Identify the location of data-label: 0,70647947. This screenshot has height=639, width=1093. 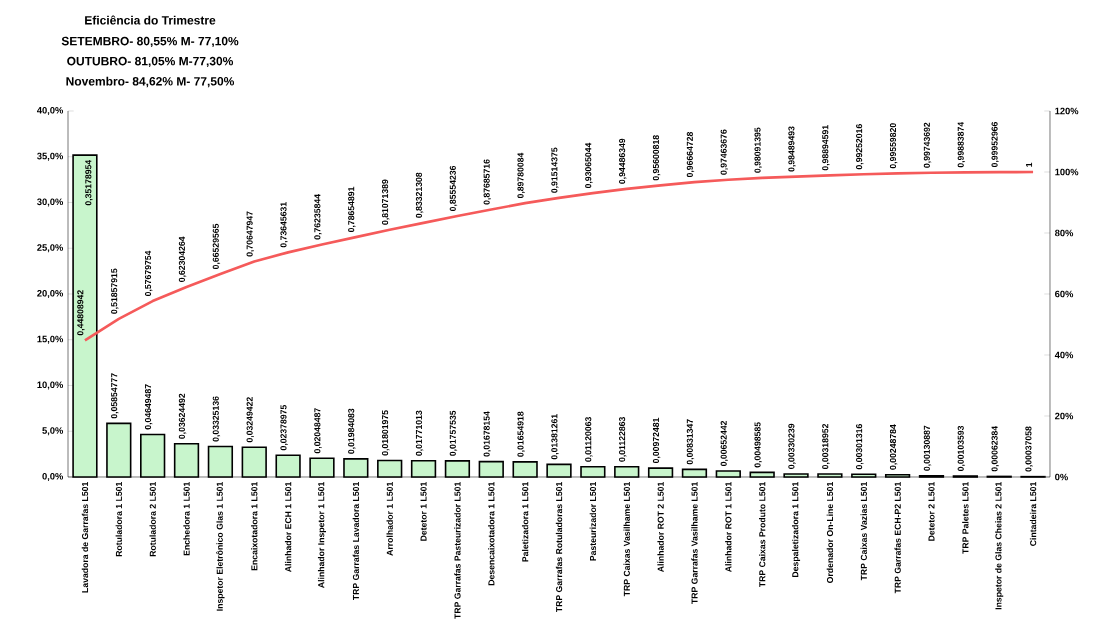
(250, 234).